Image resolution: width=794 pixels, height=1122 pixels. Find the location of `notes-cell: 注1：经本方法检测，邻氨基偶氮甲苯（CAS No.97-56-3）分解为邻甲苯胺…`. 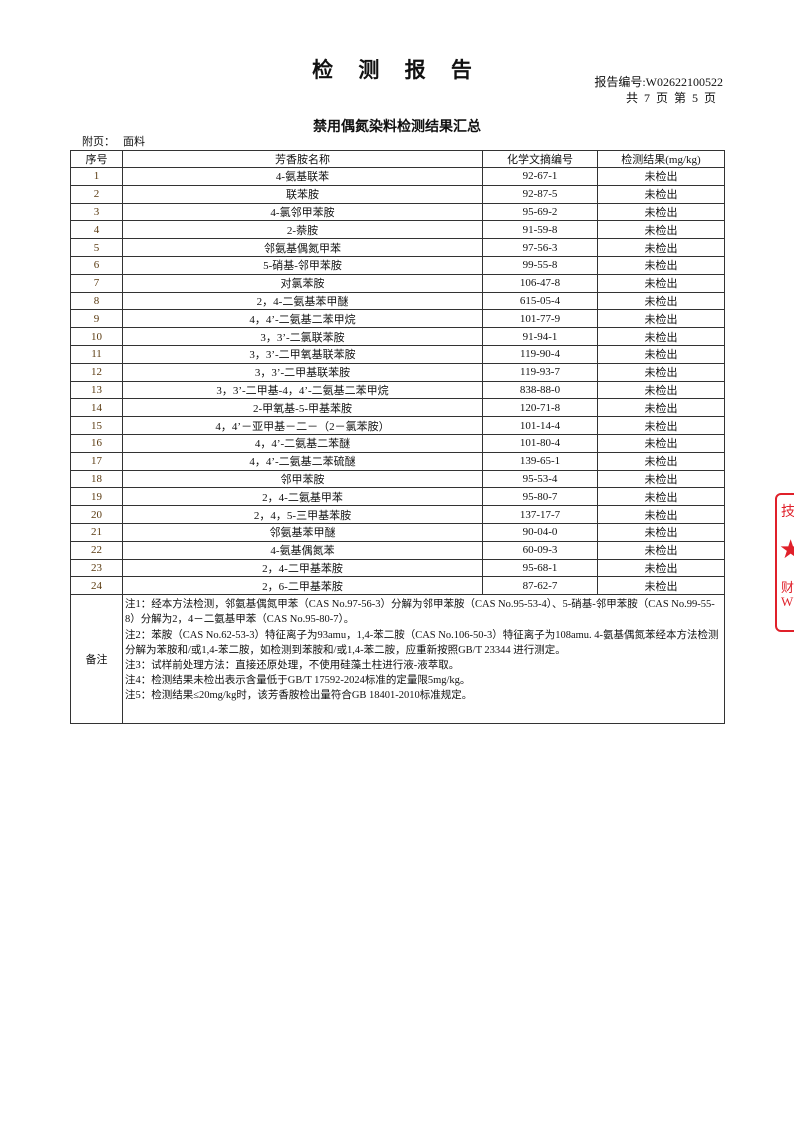

notes-cell: 注1：经本方法检测，邻氨基偶氮甲苯（CAS No.97-56-3）分解为邻甲苯胺… is located at coordinates (423, 659).